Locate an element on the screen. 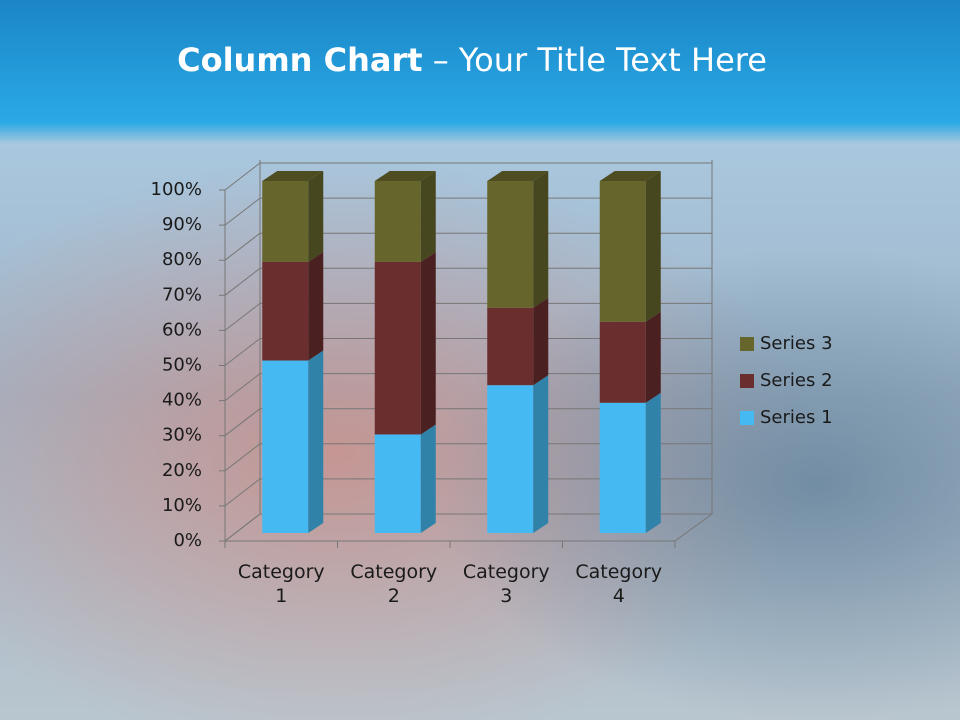 The width and height of the screenshot is (960, 720). y-tick-label: 40% is located at coordinates (182, 400).